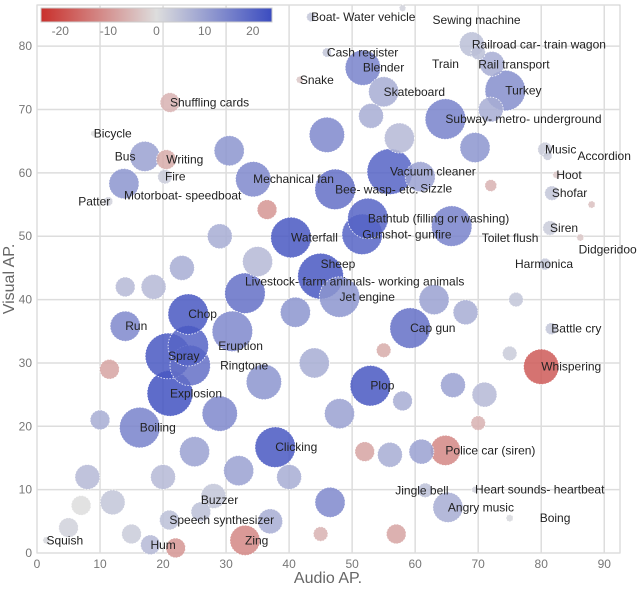 This screenshot has width=640, height=590. I want to click on point-label: Hum, so click(162, 545).